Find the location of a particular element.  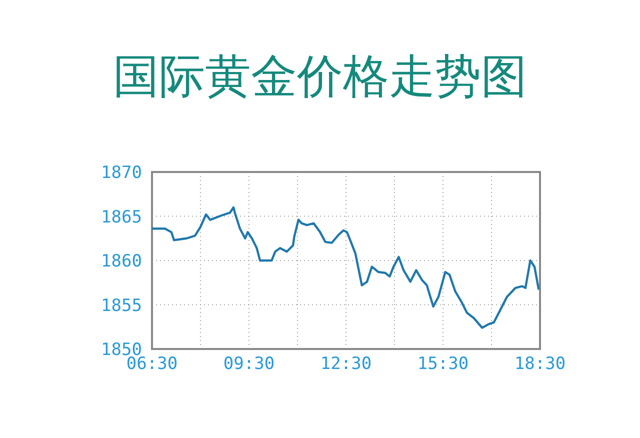

x-tick-label: 18:30 is located at coordinates (540, 364).